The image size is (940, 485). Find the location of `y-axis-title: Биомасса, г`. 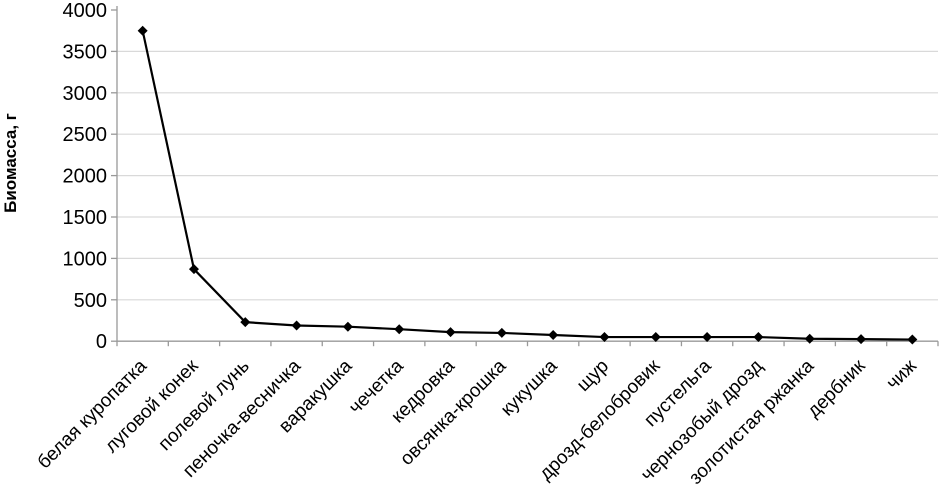

y-axis-title: Биомасса, г is located at coordinates (10, 163).